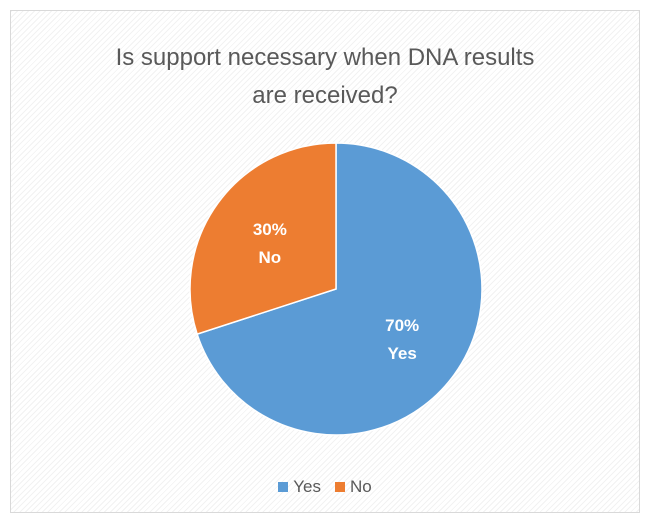  Describe the element at coordinates (307, 486) in the screenshot. I see `legend-label-yes: Yes` at that location.